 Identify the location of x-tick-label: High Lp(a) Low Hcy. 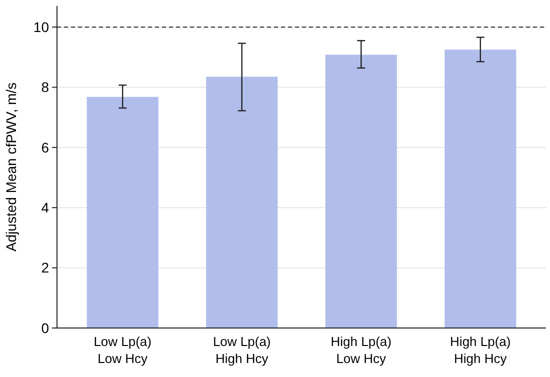
(361, 350).